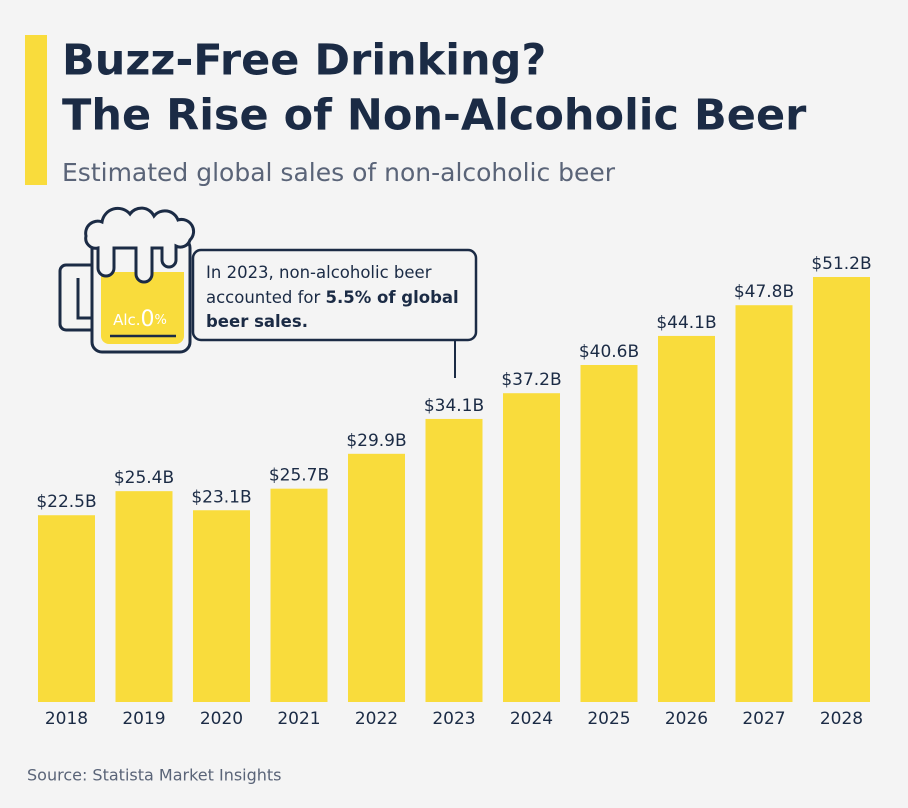 This screenshot has width=908, height=808. I want to click on value-label: $47.8B, so click(764, 292).